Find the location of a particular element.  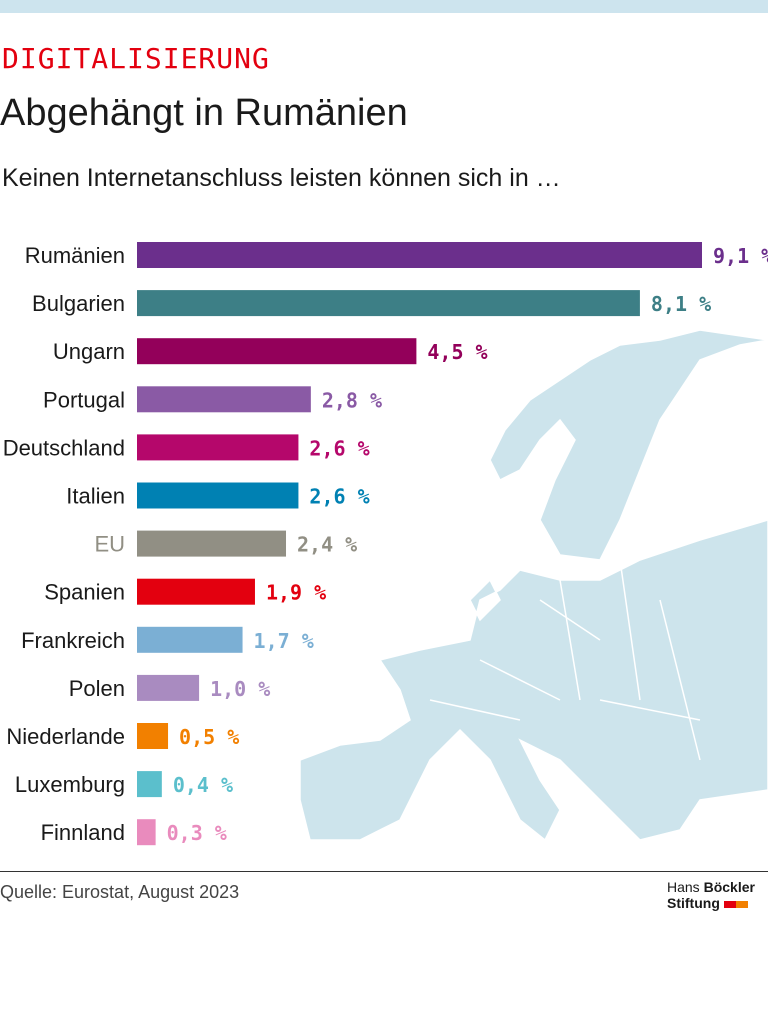

value-label: 2,4 % is located at coordinates (327, 545).